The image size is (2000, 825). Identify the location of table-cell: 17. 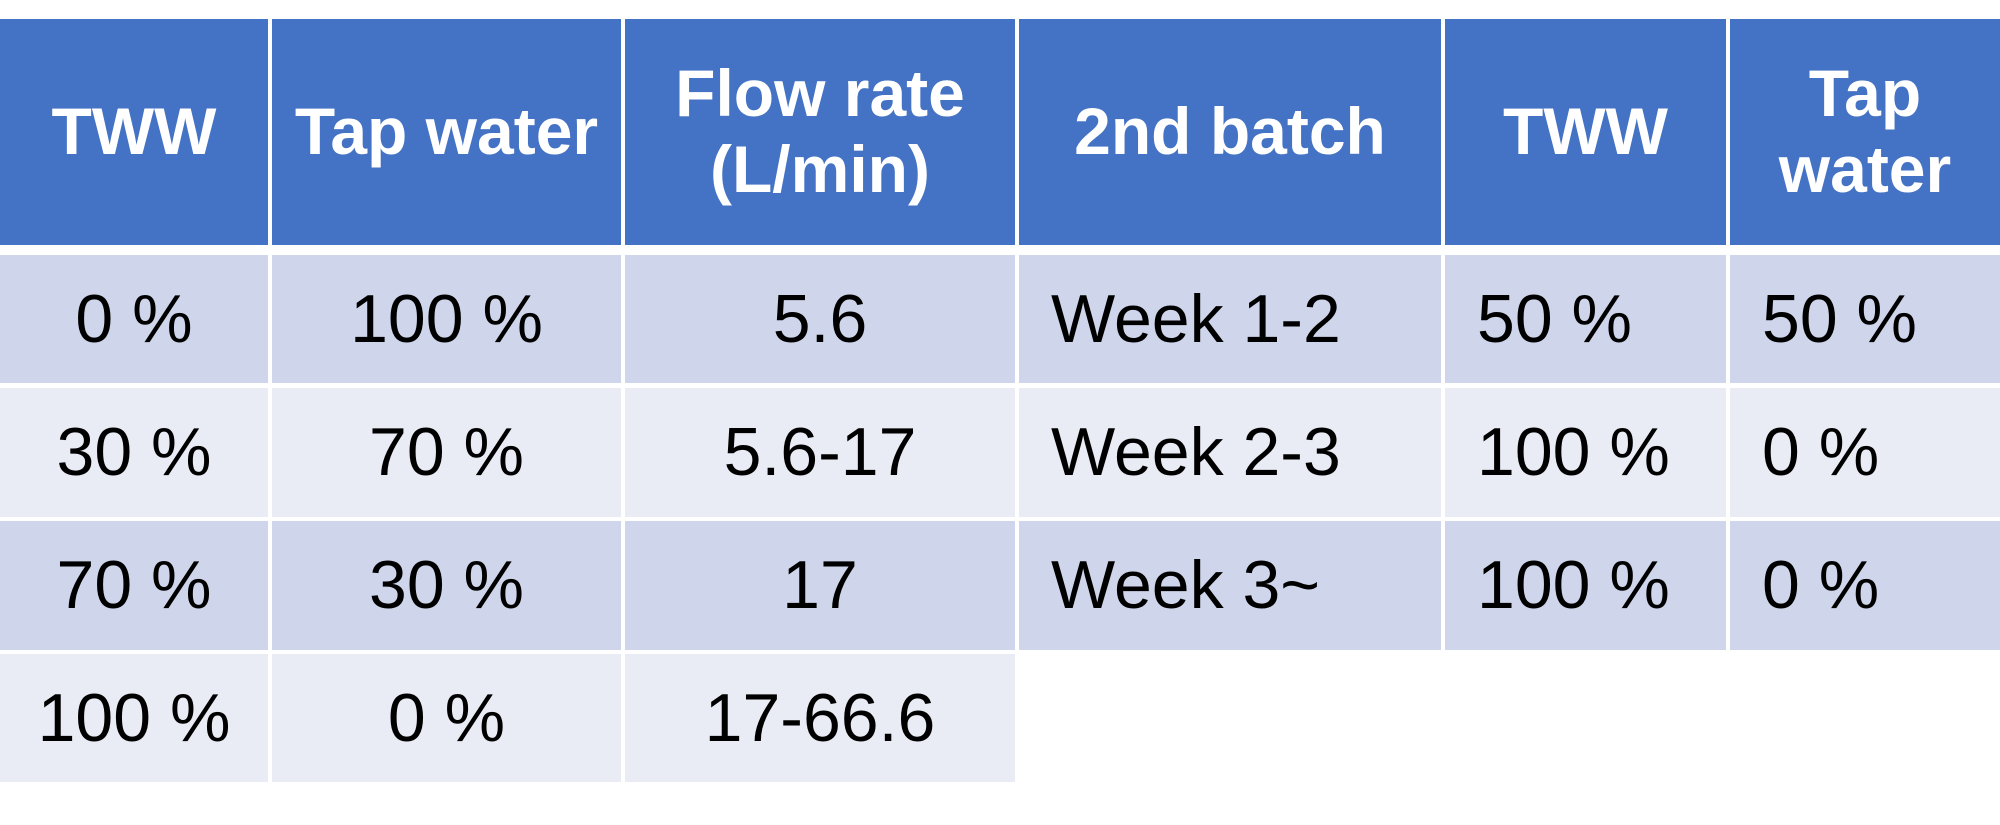
(820, 585).